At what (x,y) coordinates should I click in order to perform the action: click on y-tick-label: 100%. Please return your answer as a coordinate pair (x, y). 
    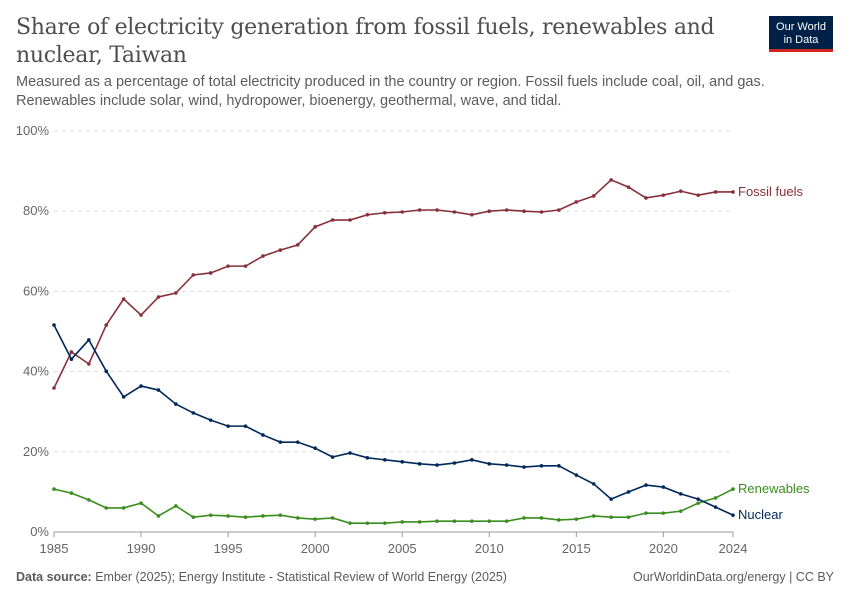
    Looking at the image, I should click on (33, 130).